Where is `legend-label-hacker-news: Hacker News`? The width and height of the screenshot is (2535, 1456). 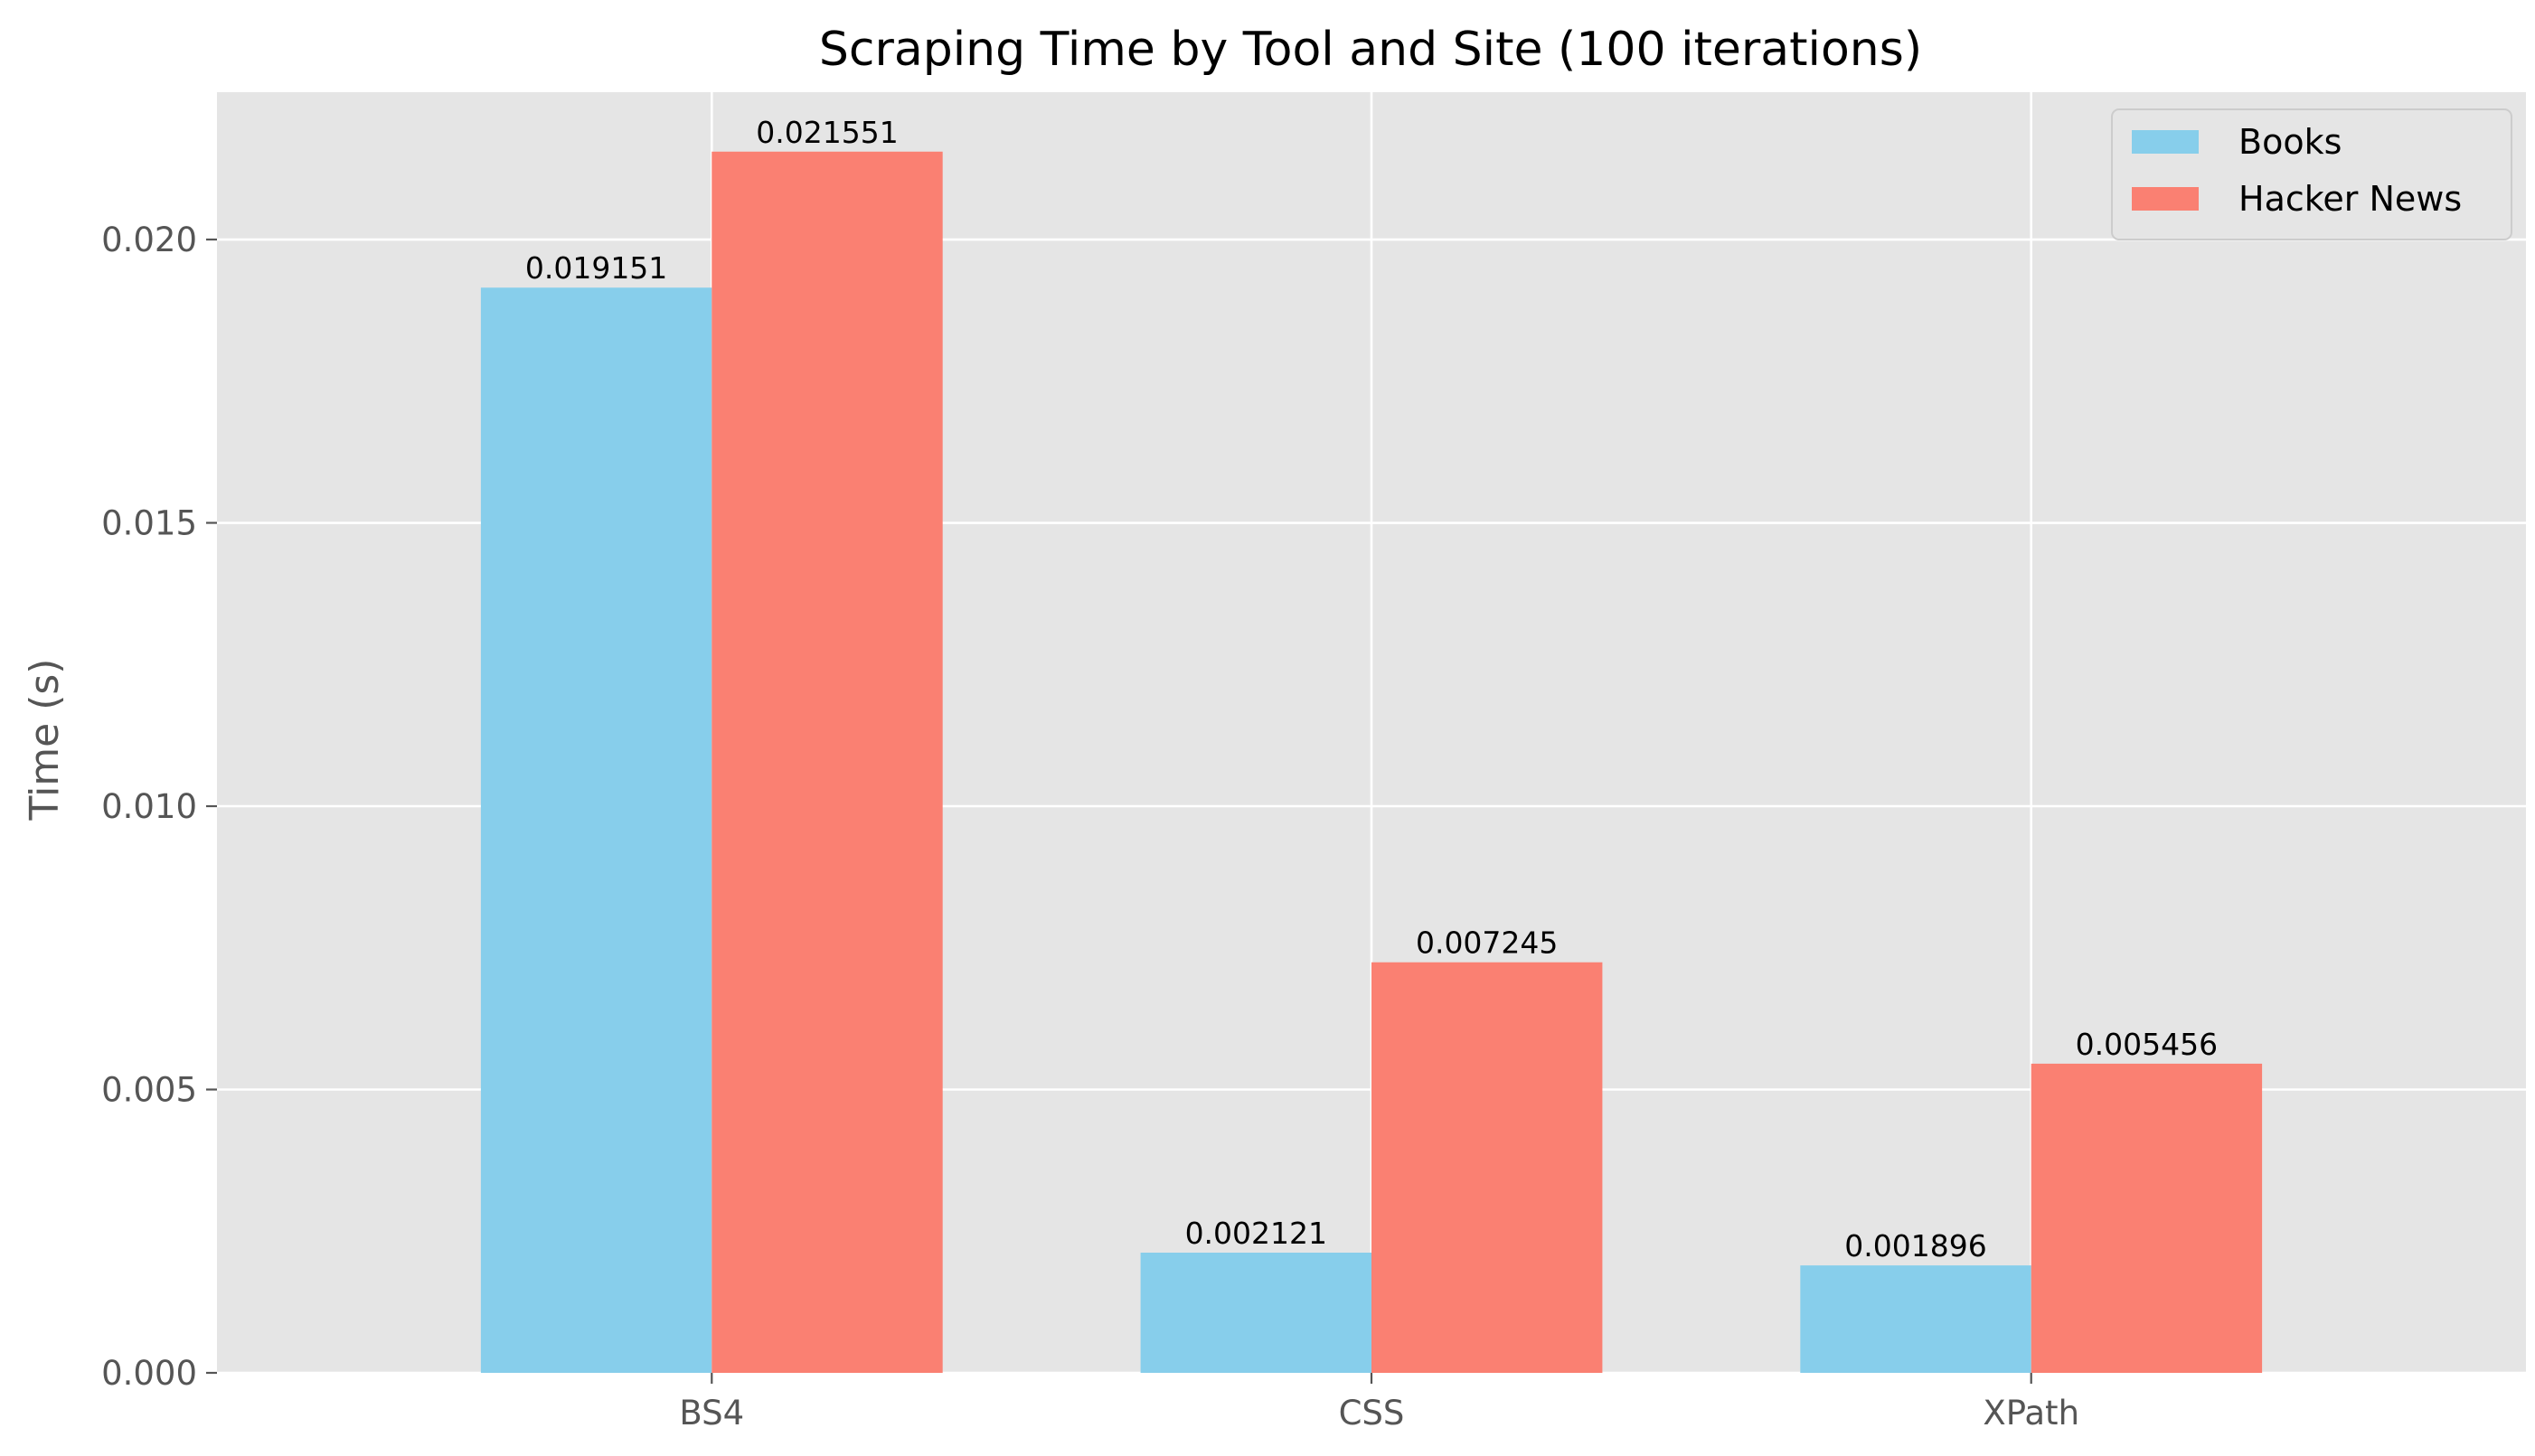 legend-label-hacker-news: Hacker News is located at coordinates (2350, 199).